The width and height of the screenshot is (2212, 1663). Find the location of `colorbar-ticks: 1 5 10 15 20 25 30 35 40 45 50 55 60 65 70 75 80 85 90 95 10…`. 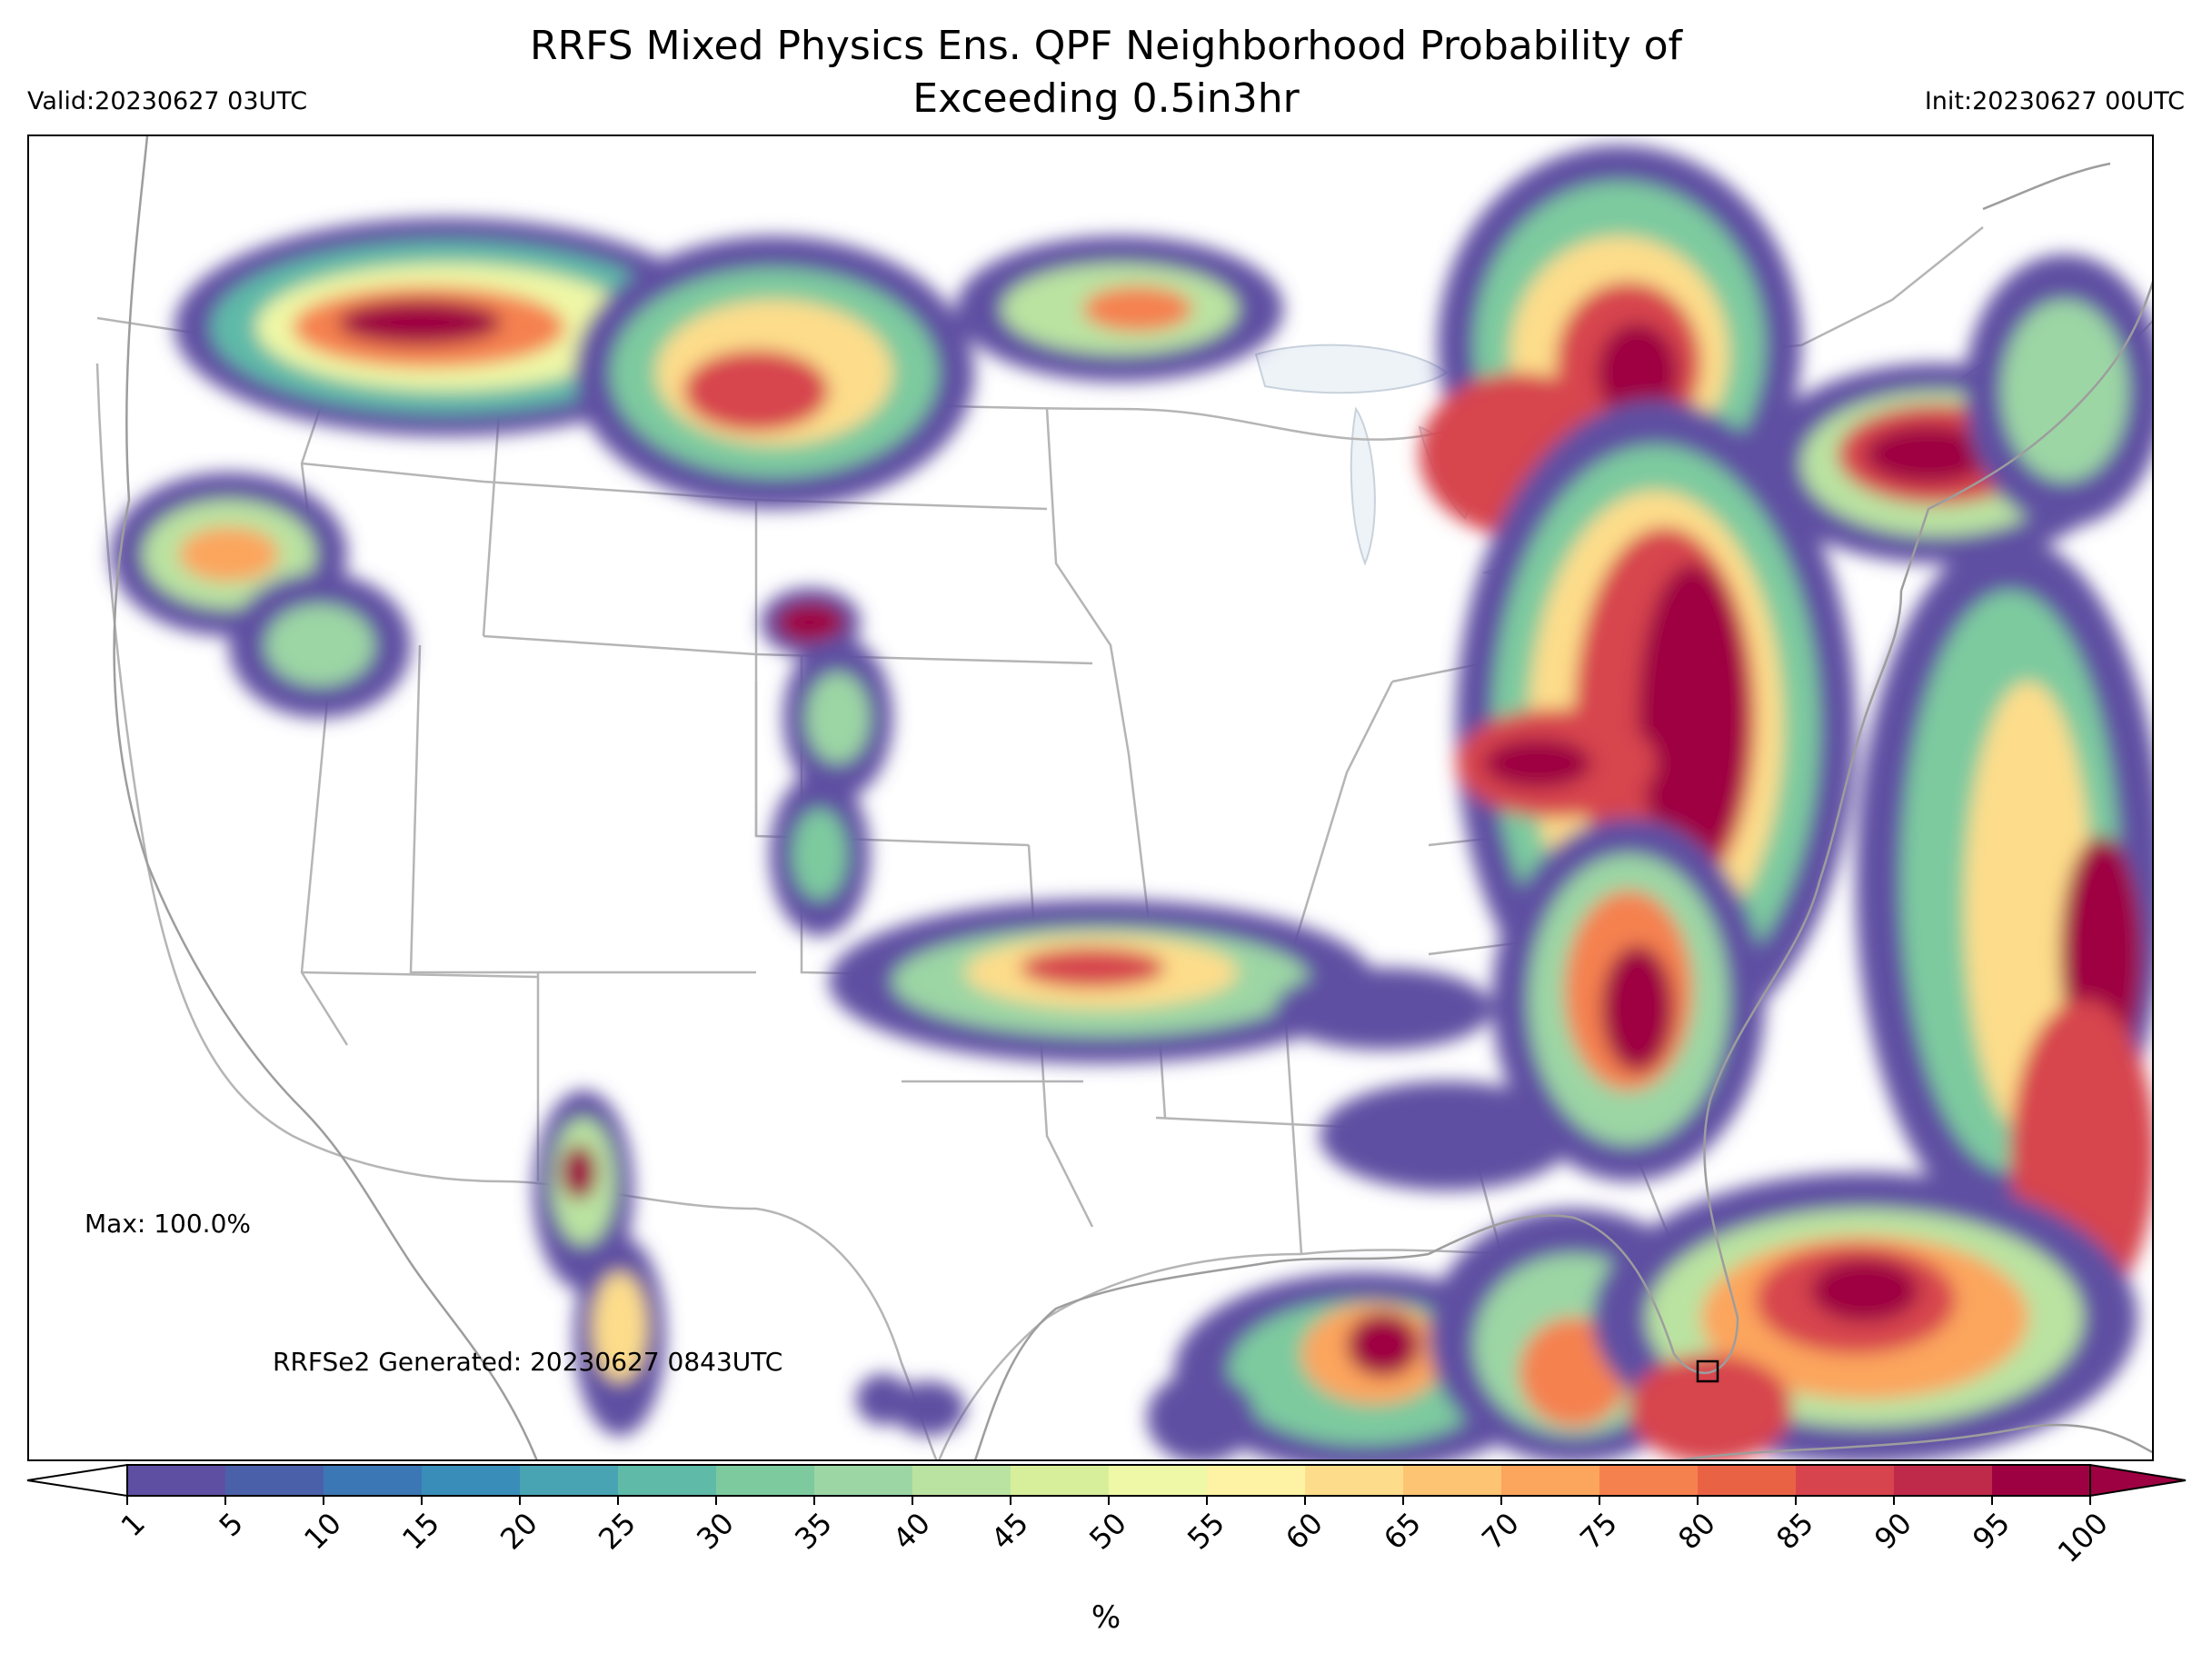

colorbar-ticks: 1 5 10 15 20 25 30 35 40 45 50 55 60 65 70 75 80 85 90 95 10… is located at coordinates (1115, 1532).